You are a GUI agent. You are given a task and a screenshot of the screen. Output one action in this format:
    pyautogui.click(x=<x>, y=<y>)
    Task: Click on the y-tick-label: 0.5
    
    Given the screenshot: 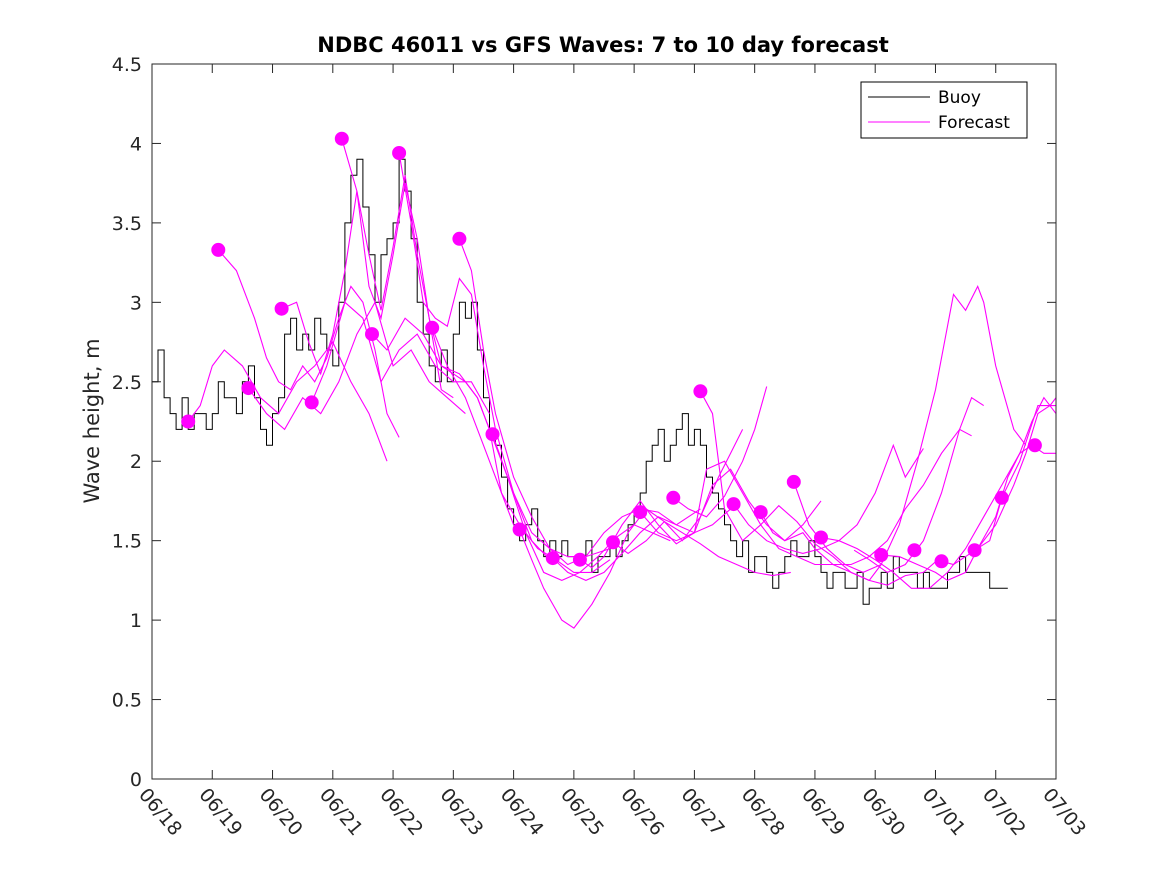 What is the action you would take?
    pyautogui.click(x=127, y=701)
    